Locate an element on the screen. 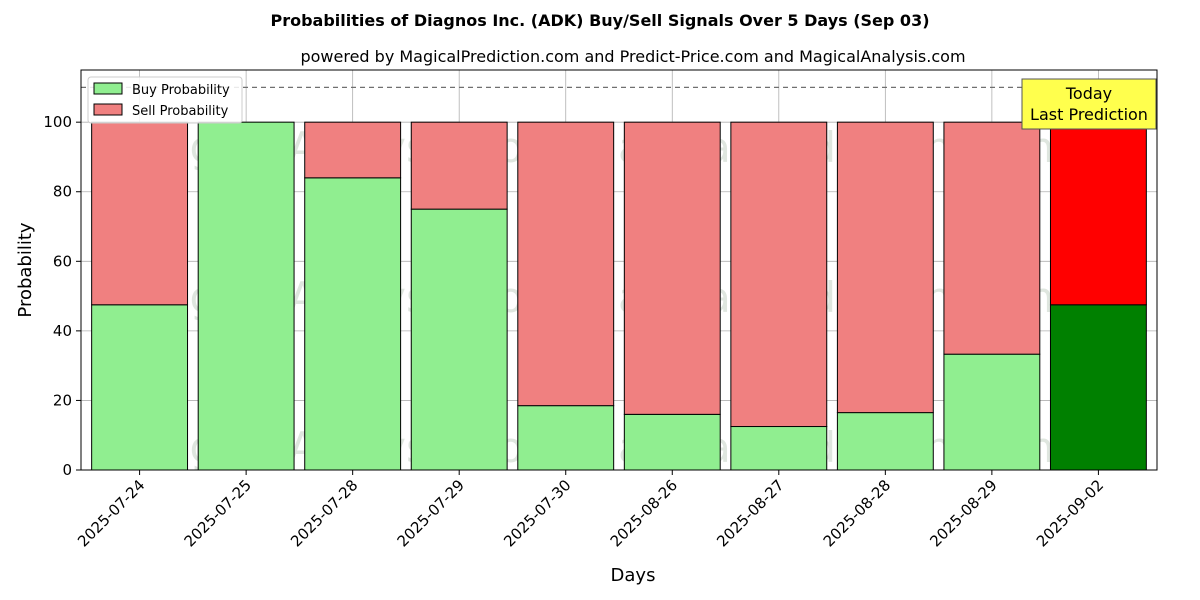  y-axis-label: Probability is located at coordinates (25, 269).